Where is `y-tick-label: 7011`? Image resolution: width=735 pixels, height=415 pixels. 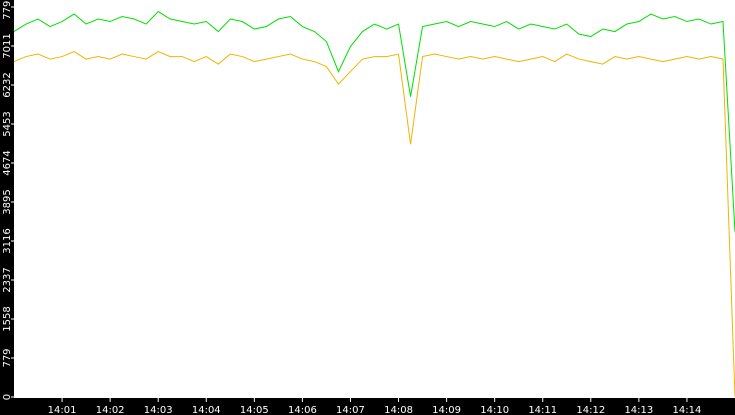
y-tick-label: 7011 is located at coordinates (7, 45).